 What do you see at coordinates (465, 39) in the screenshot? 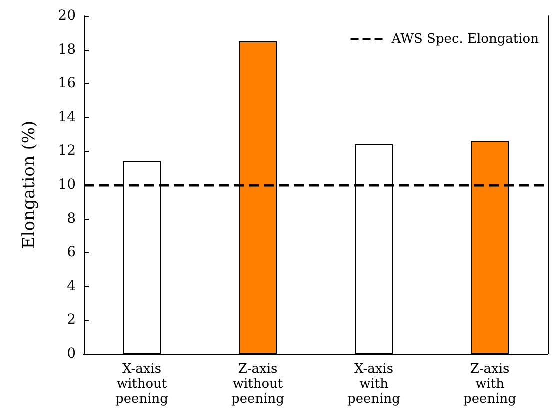
I see `legend-label: AWS Spec. Elongation` at bounding box center [465, 39].